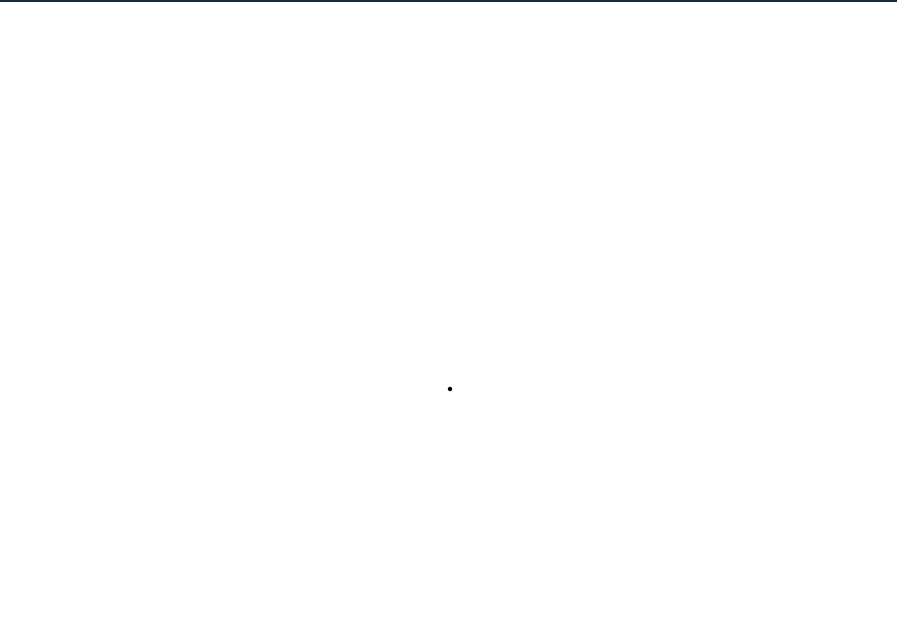 This screenshot has width=897, height=632. What do you see at coordinates (448, 1) in the screenshot?
I see `window-top-border` at bounding box center [448, 1].